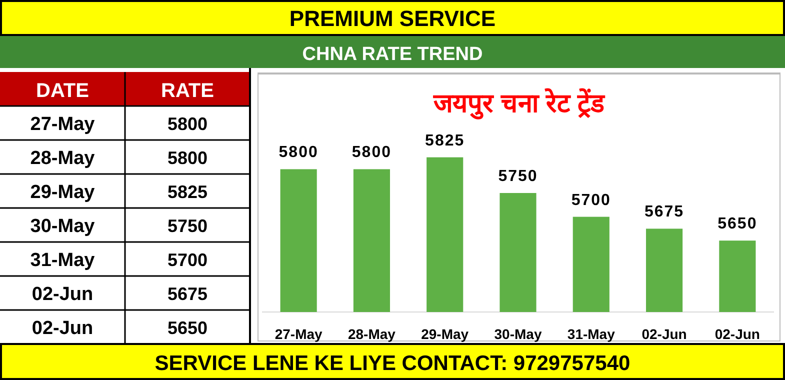  Describe the element at coordinates (591, 334) in the screenshot. I see `x-tick-label: 31-May` at that location.